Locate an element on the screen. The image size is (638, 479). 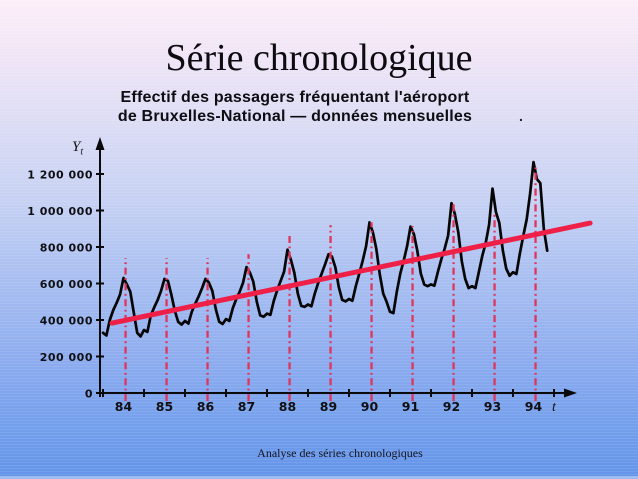
y-tick-label: 0 is located at coordinates (89, 394).